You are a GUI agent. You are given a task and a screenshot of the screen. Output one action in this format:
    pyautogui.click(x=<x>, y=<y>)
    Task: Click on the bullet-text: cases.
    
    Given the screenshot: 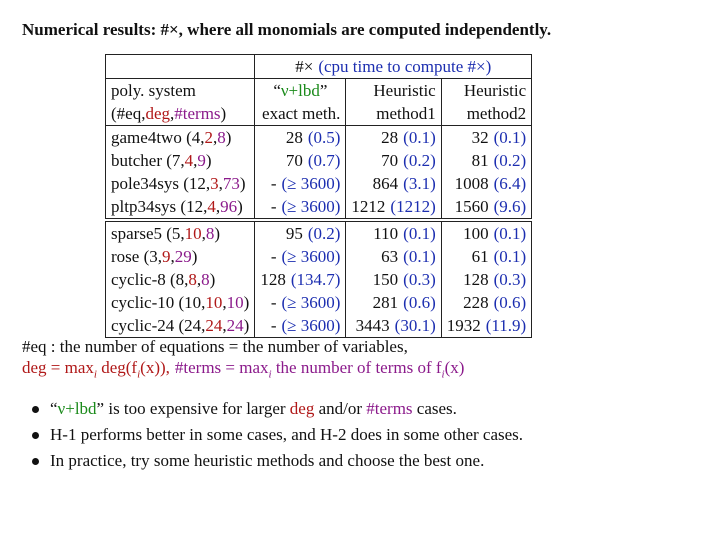 What is the action you would take?
    pyautogui.click(x=434, y=408)
    